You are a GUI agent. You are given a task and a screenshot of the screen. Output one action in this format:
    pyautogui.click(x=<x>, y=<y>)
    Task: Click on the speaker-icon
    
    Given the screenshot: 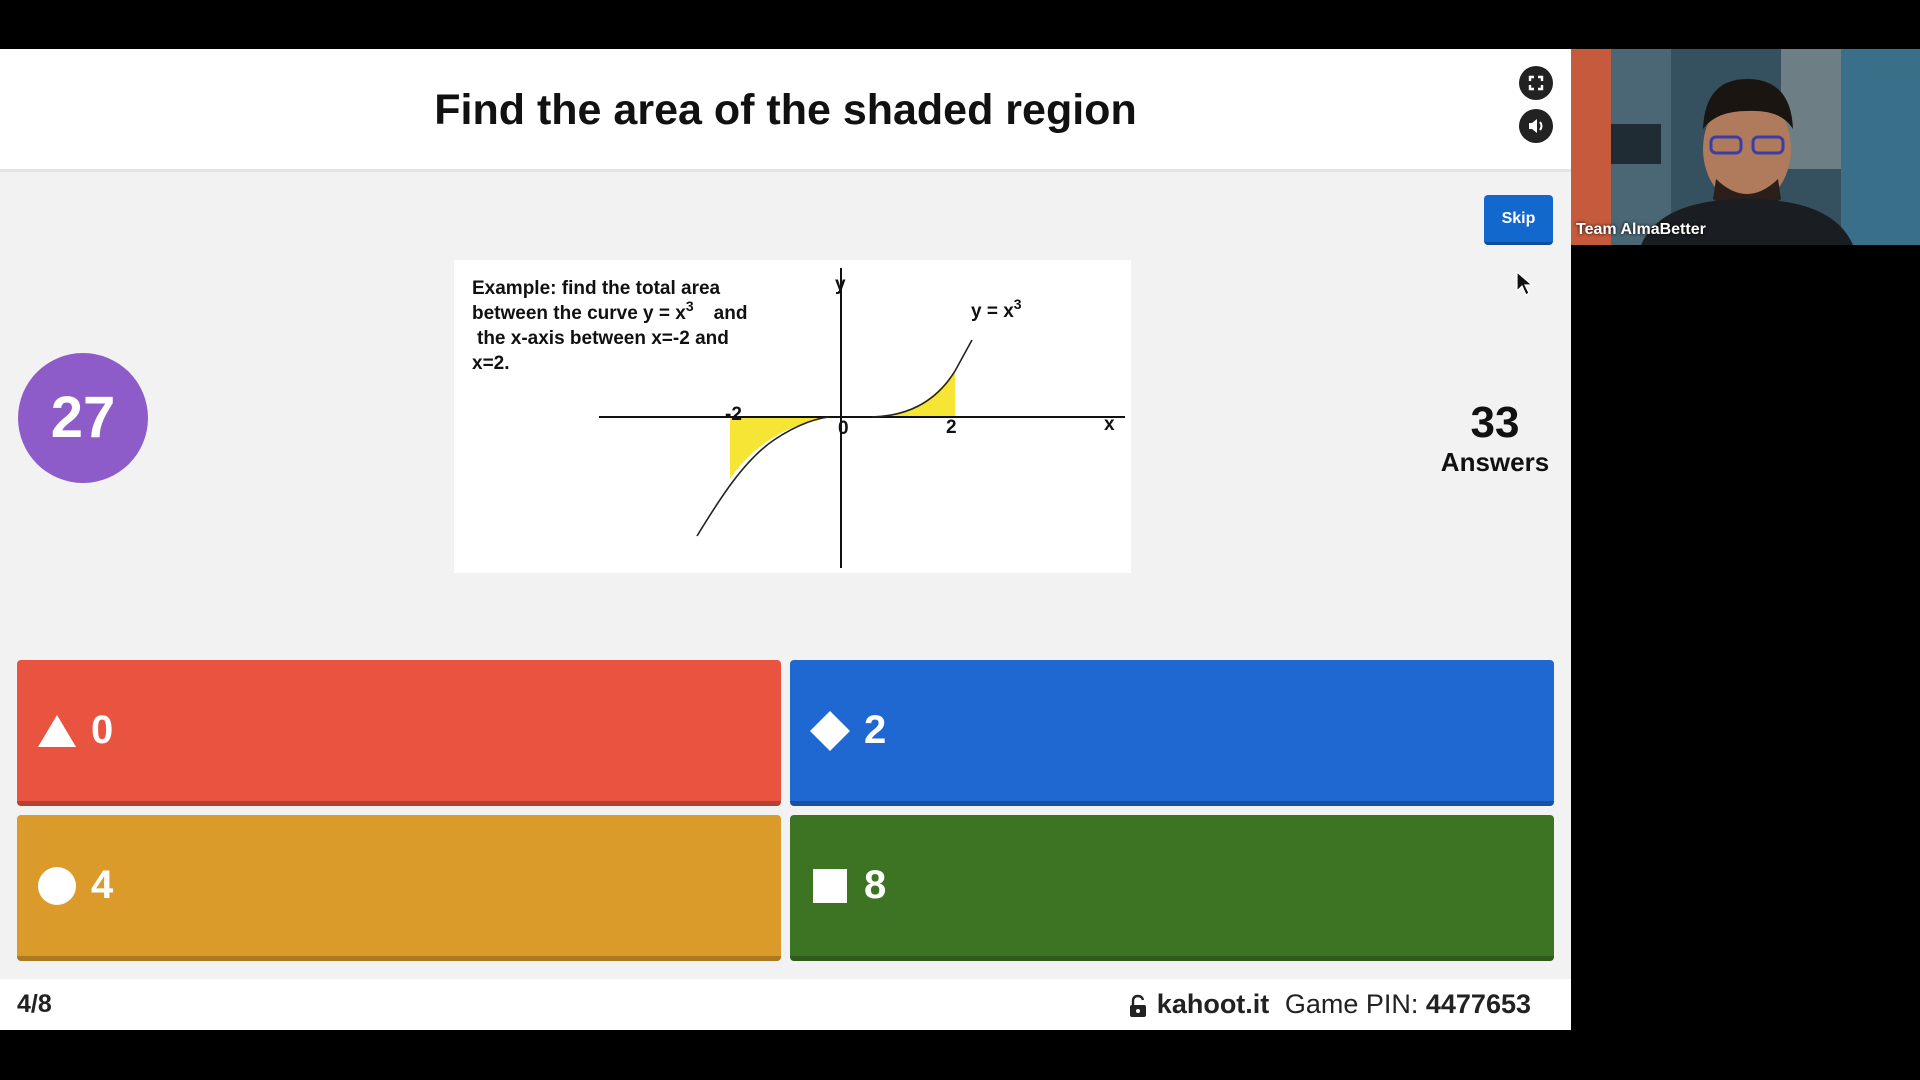 What is the action you would take?
    pyautogui.click(x=1536, y=126)
    